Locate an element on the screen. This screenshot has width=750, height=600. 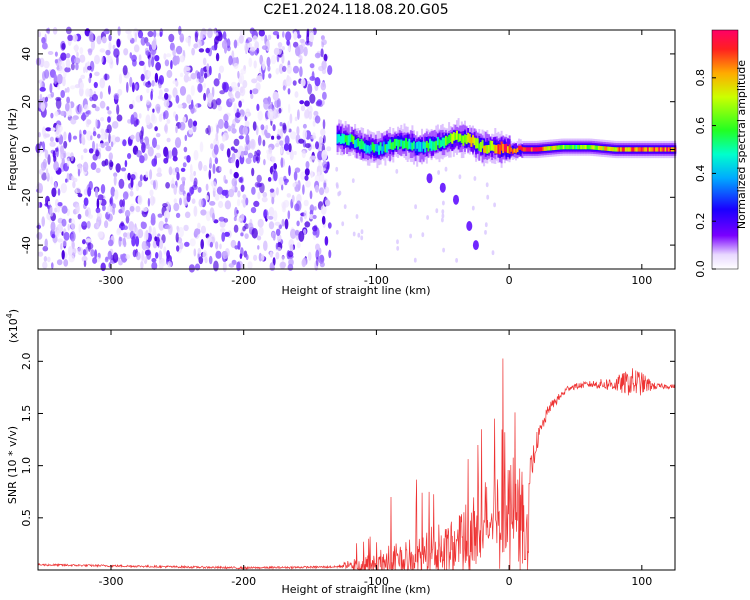
spectrogram-signal-layer is located at coordinates (506, 190).